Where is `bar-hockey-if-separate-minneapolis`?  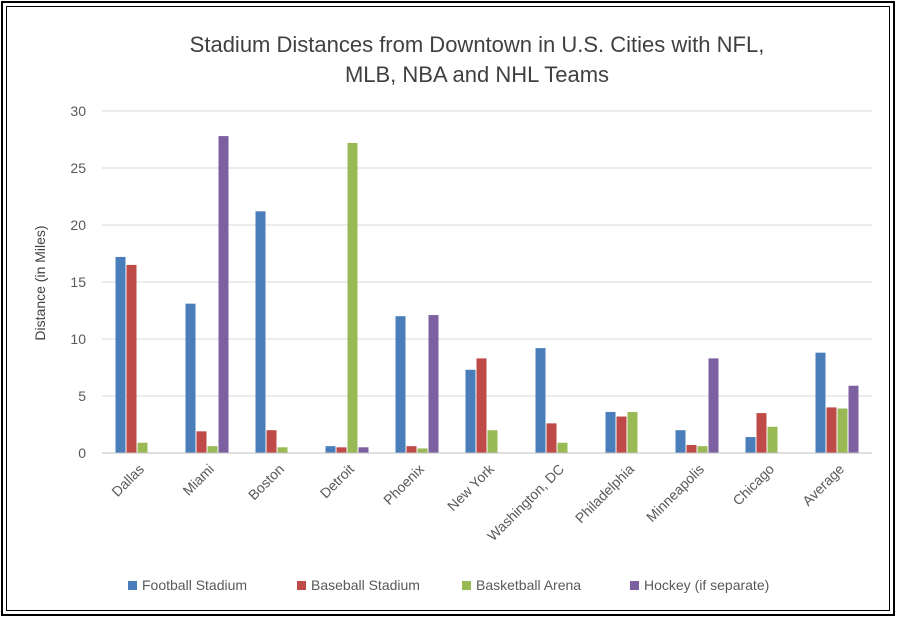 bar-hockey-if-separate-minneapolis is located at coordinates (713, 405).